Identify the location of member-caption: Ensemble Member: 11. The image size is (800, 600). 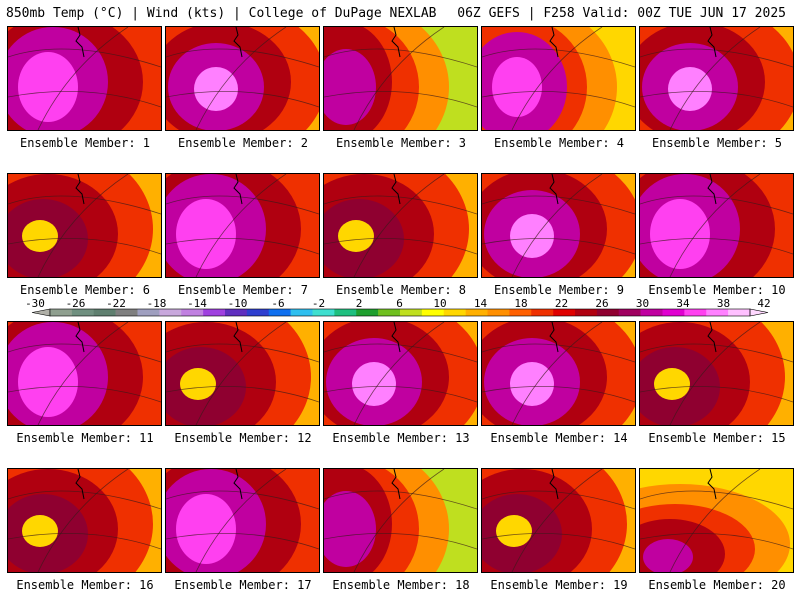
(85, 438).